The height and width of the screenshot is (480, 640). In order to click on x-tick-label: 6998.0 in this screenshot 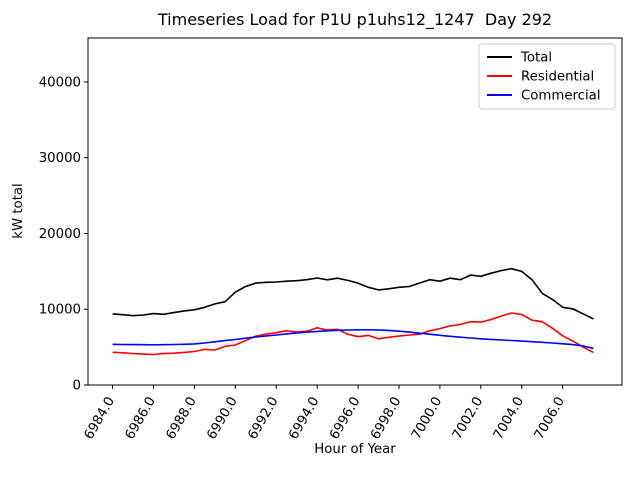, I will do `click(386, 419)`.